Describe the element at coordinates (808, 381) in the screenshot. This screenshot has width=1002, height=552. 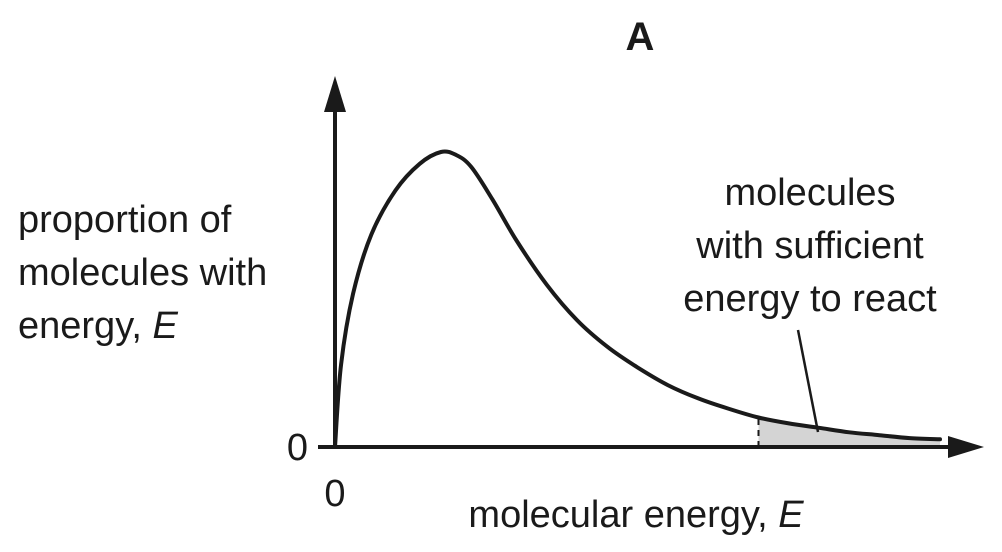
I see `annotation-pointer-line` at that location.